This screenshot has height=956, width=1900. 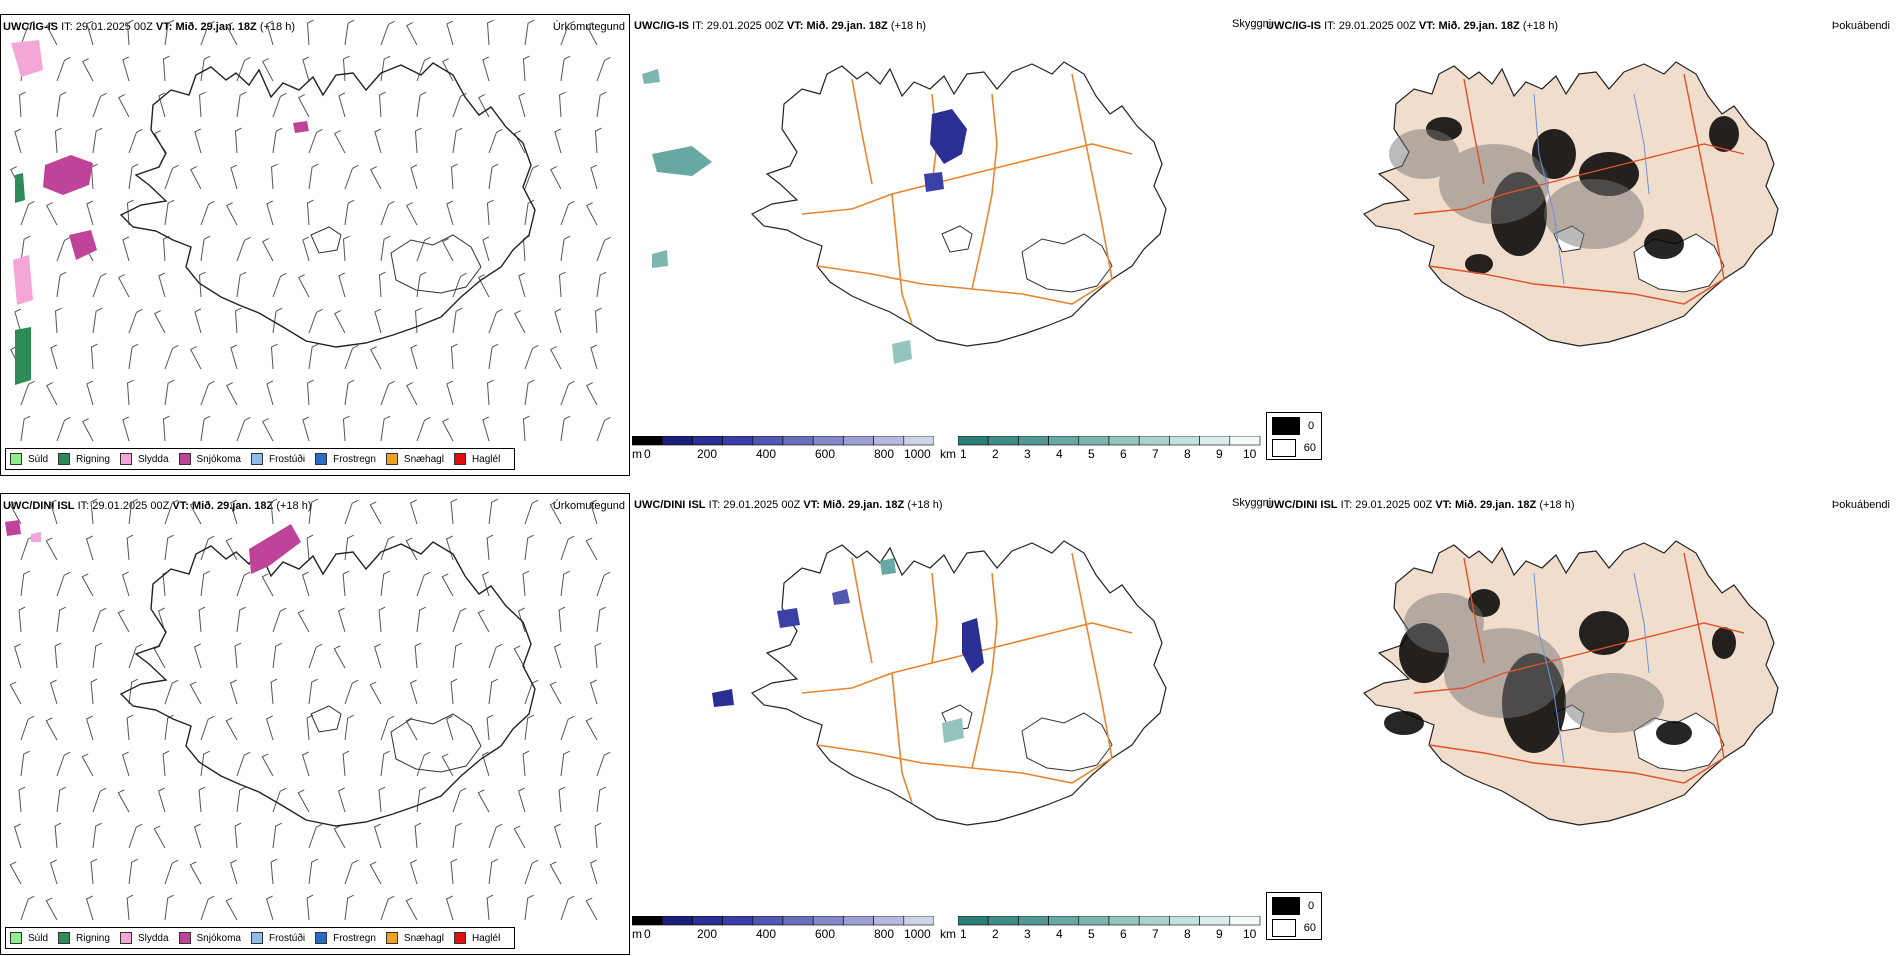 I want to click on panel-title: Skyggni, so click(x=1252, y=24).